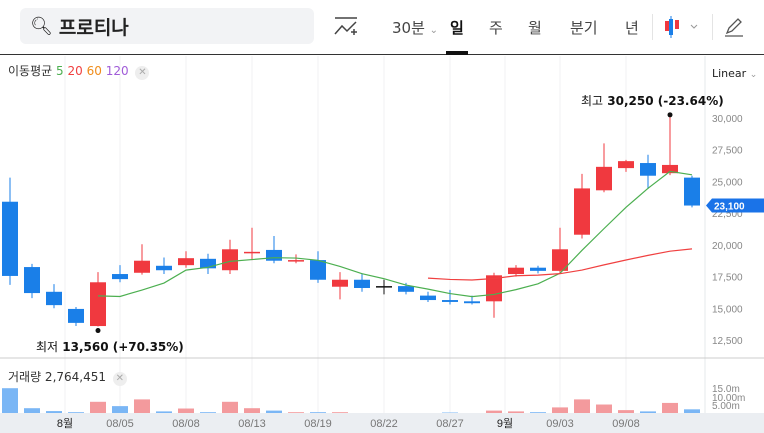 This screenshot has width=764, height=433. I want to click on price-tick: 22,500, so click(727, 214).